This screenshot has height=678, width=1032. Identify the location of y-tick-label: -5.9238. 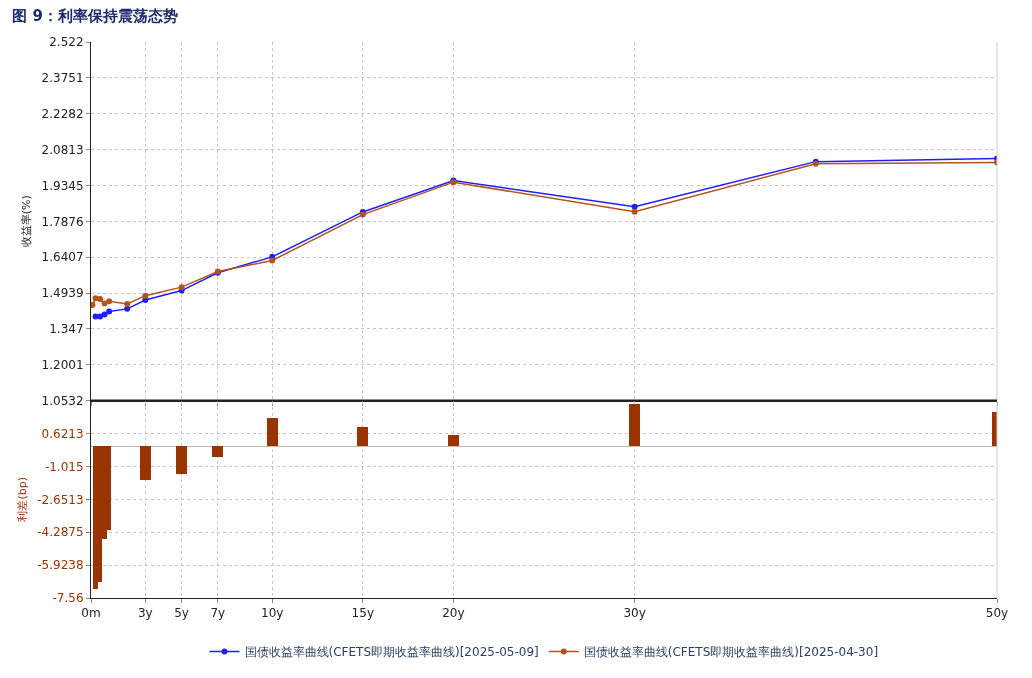
(60, 565).